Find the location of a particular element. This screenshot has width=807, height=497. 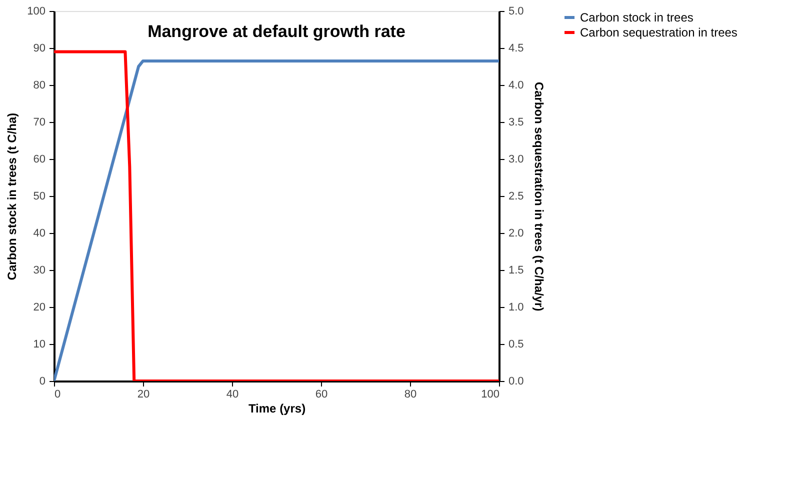

y-tick-label: 30 is located at coordinates (39, 270).